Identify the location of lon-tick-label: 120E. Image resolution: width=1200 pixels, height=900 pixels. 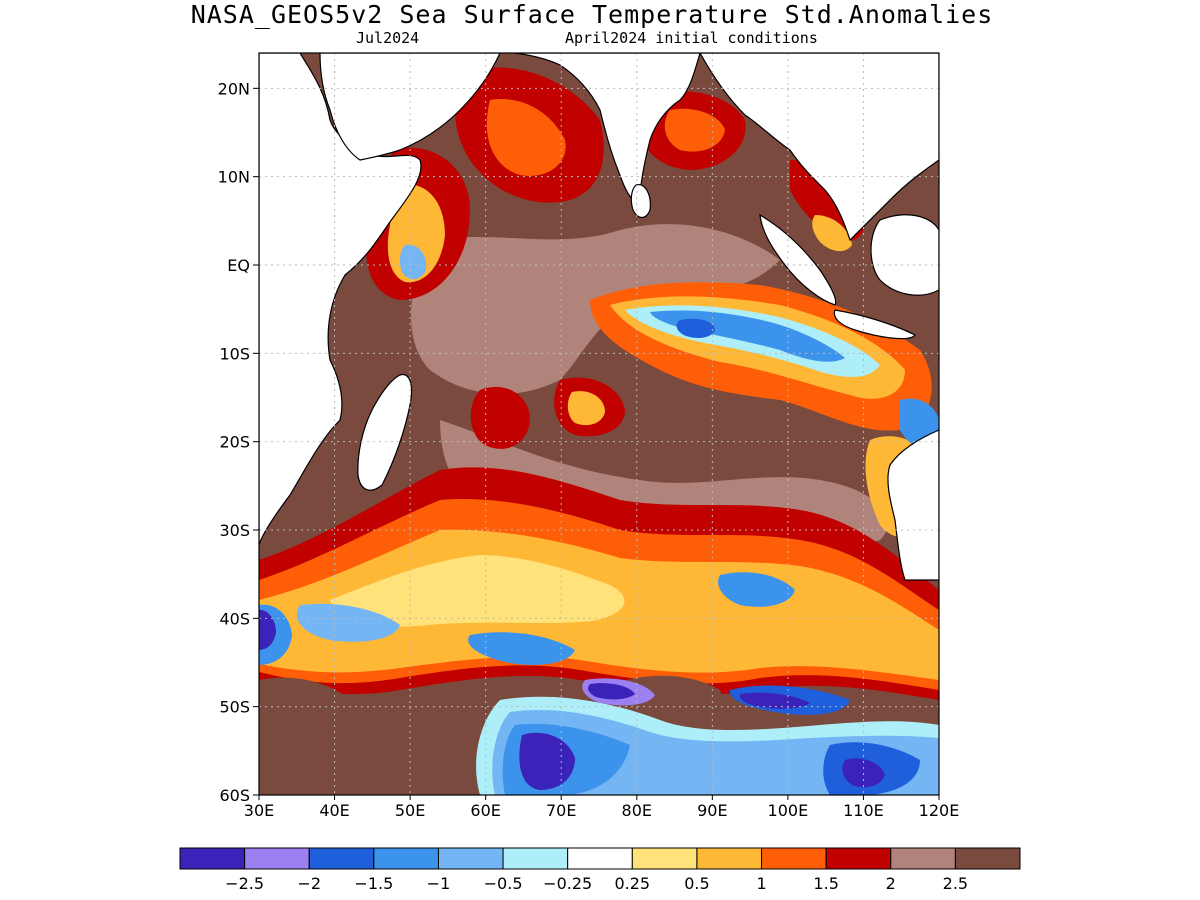
(939, 810).